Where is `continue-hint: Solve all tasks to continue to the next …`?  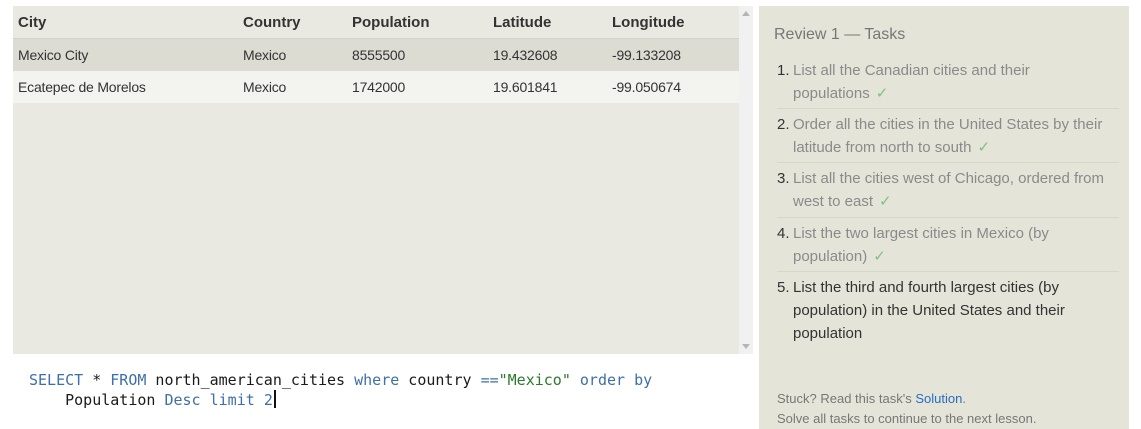
continue-hint: Solve all tasks to continue to the next … is located at coordinates (907, 418).